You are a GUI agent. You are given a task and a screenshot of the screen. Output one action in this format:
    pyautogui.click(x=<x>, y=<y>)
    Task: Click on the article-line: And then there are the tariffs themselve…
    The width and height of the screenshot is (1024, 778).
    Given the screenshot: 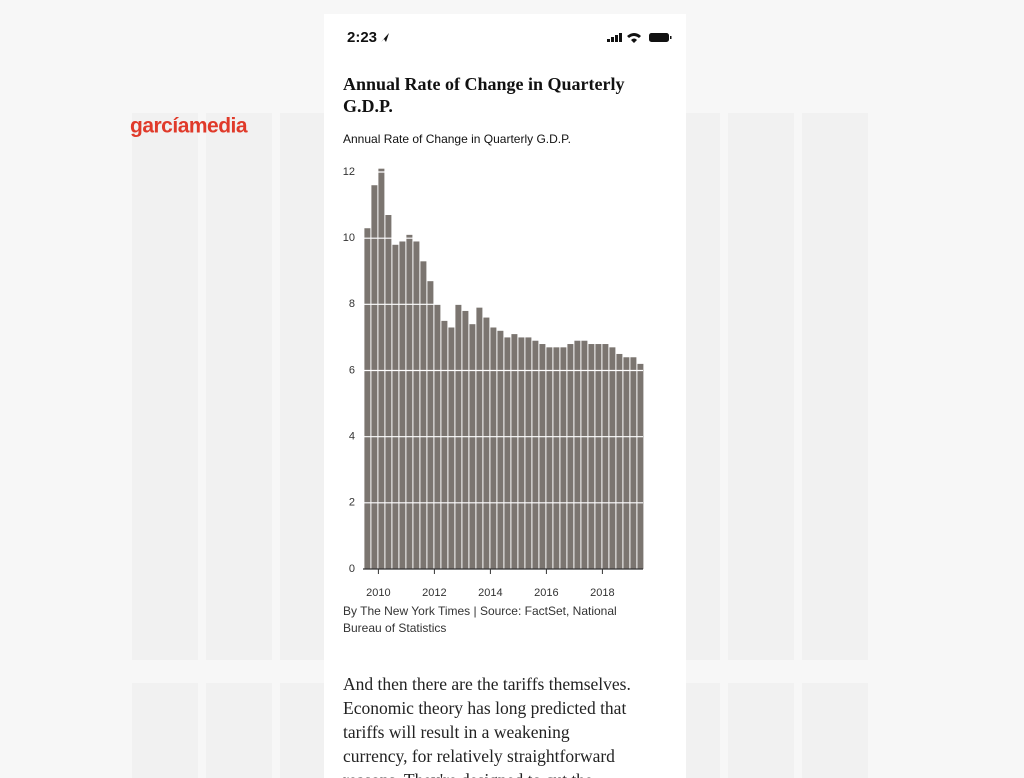 What is the action you would take?
    pyautogui.click(x=487, y=684)
    